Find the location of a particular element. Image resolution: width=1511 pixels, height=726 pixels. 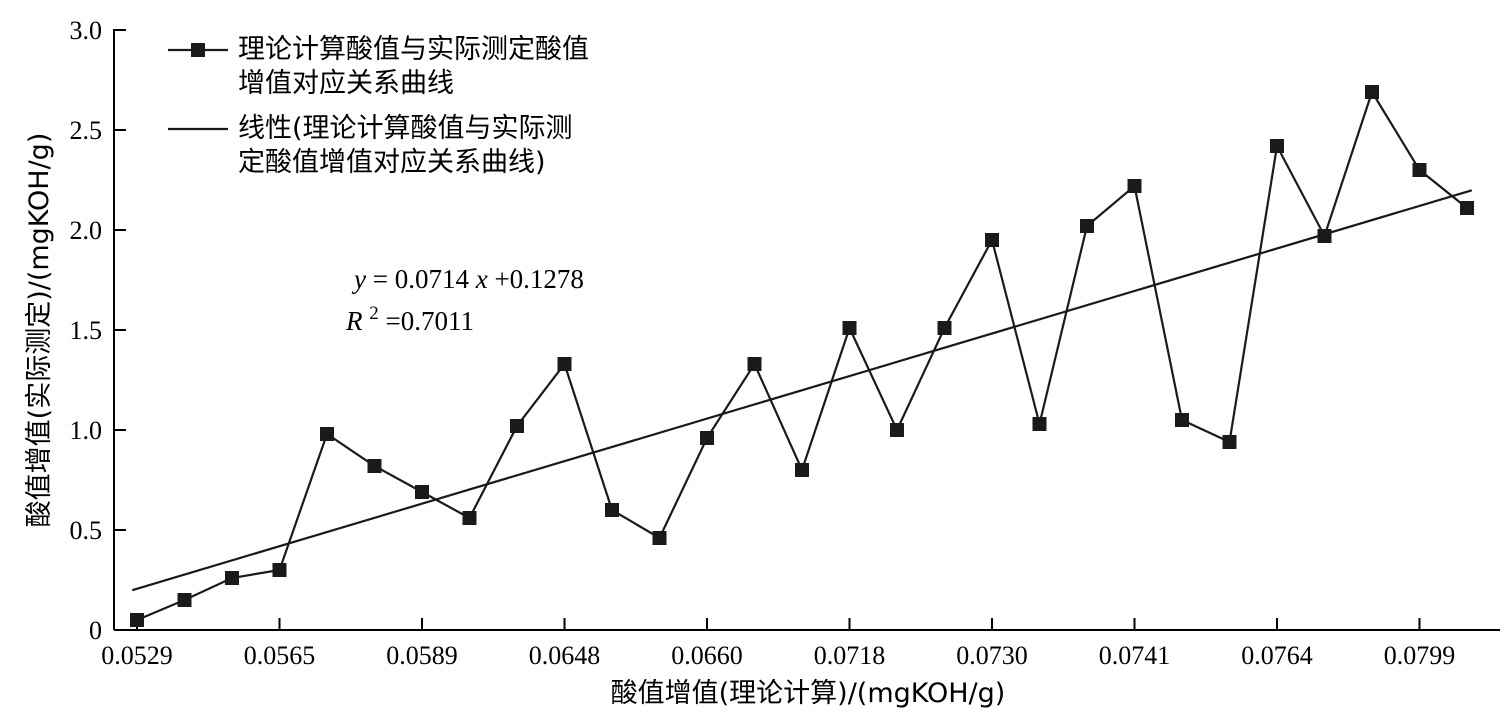

y-axis-title: 酸值增值(实际测定)/(mgKOH/g) is located at coordinates (39, 330).